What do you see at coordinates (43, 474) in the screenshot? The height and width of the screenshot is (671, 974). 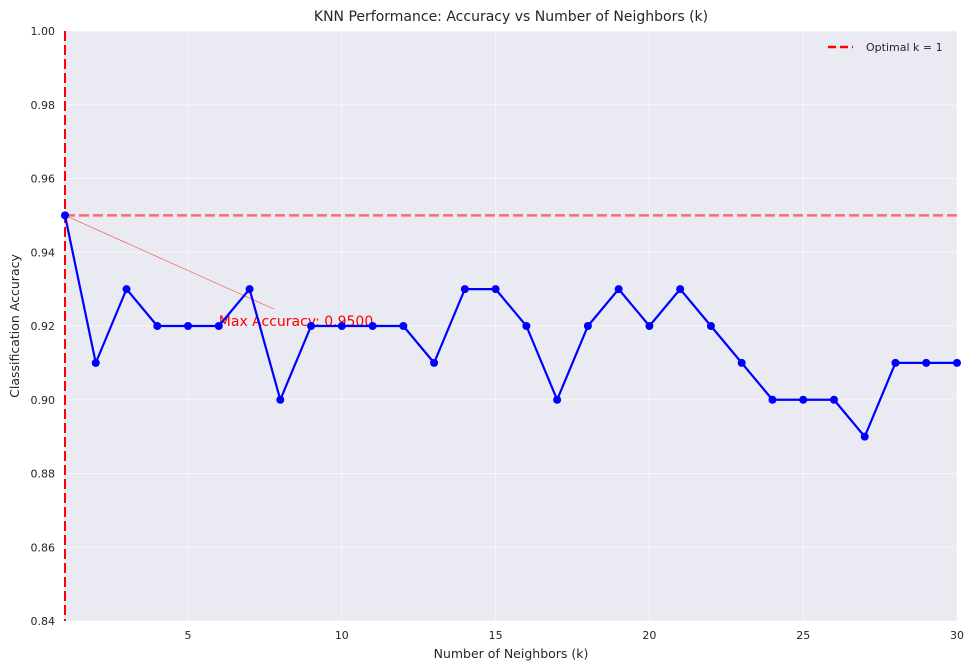 I see `y-tick-label: 0.88` at bounding box center [43, 474].